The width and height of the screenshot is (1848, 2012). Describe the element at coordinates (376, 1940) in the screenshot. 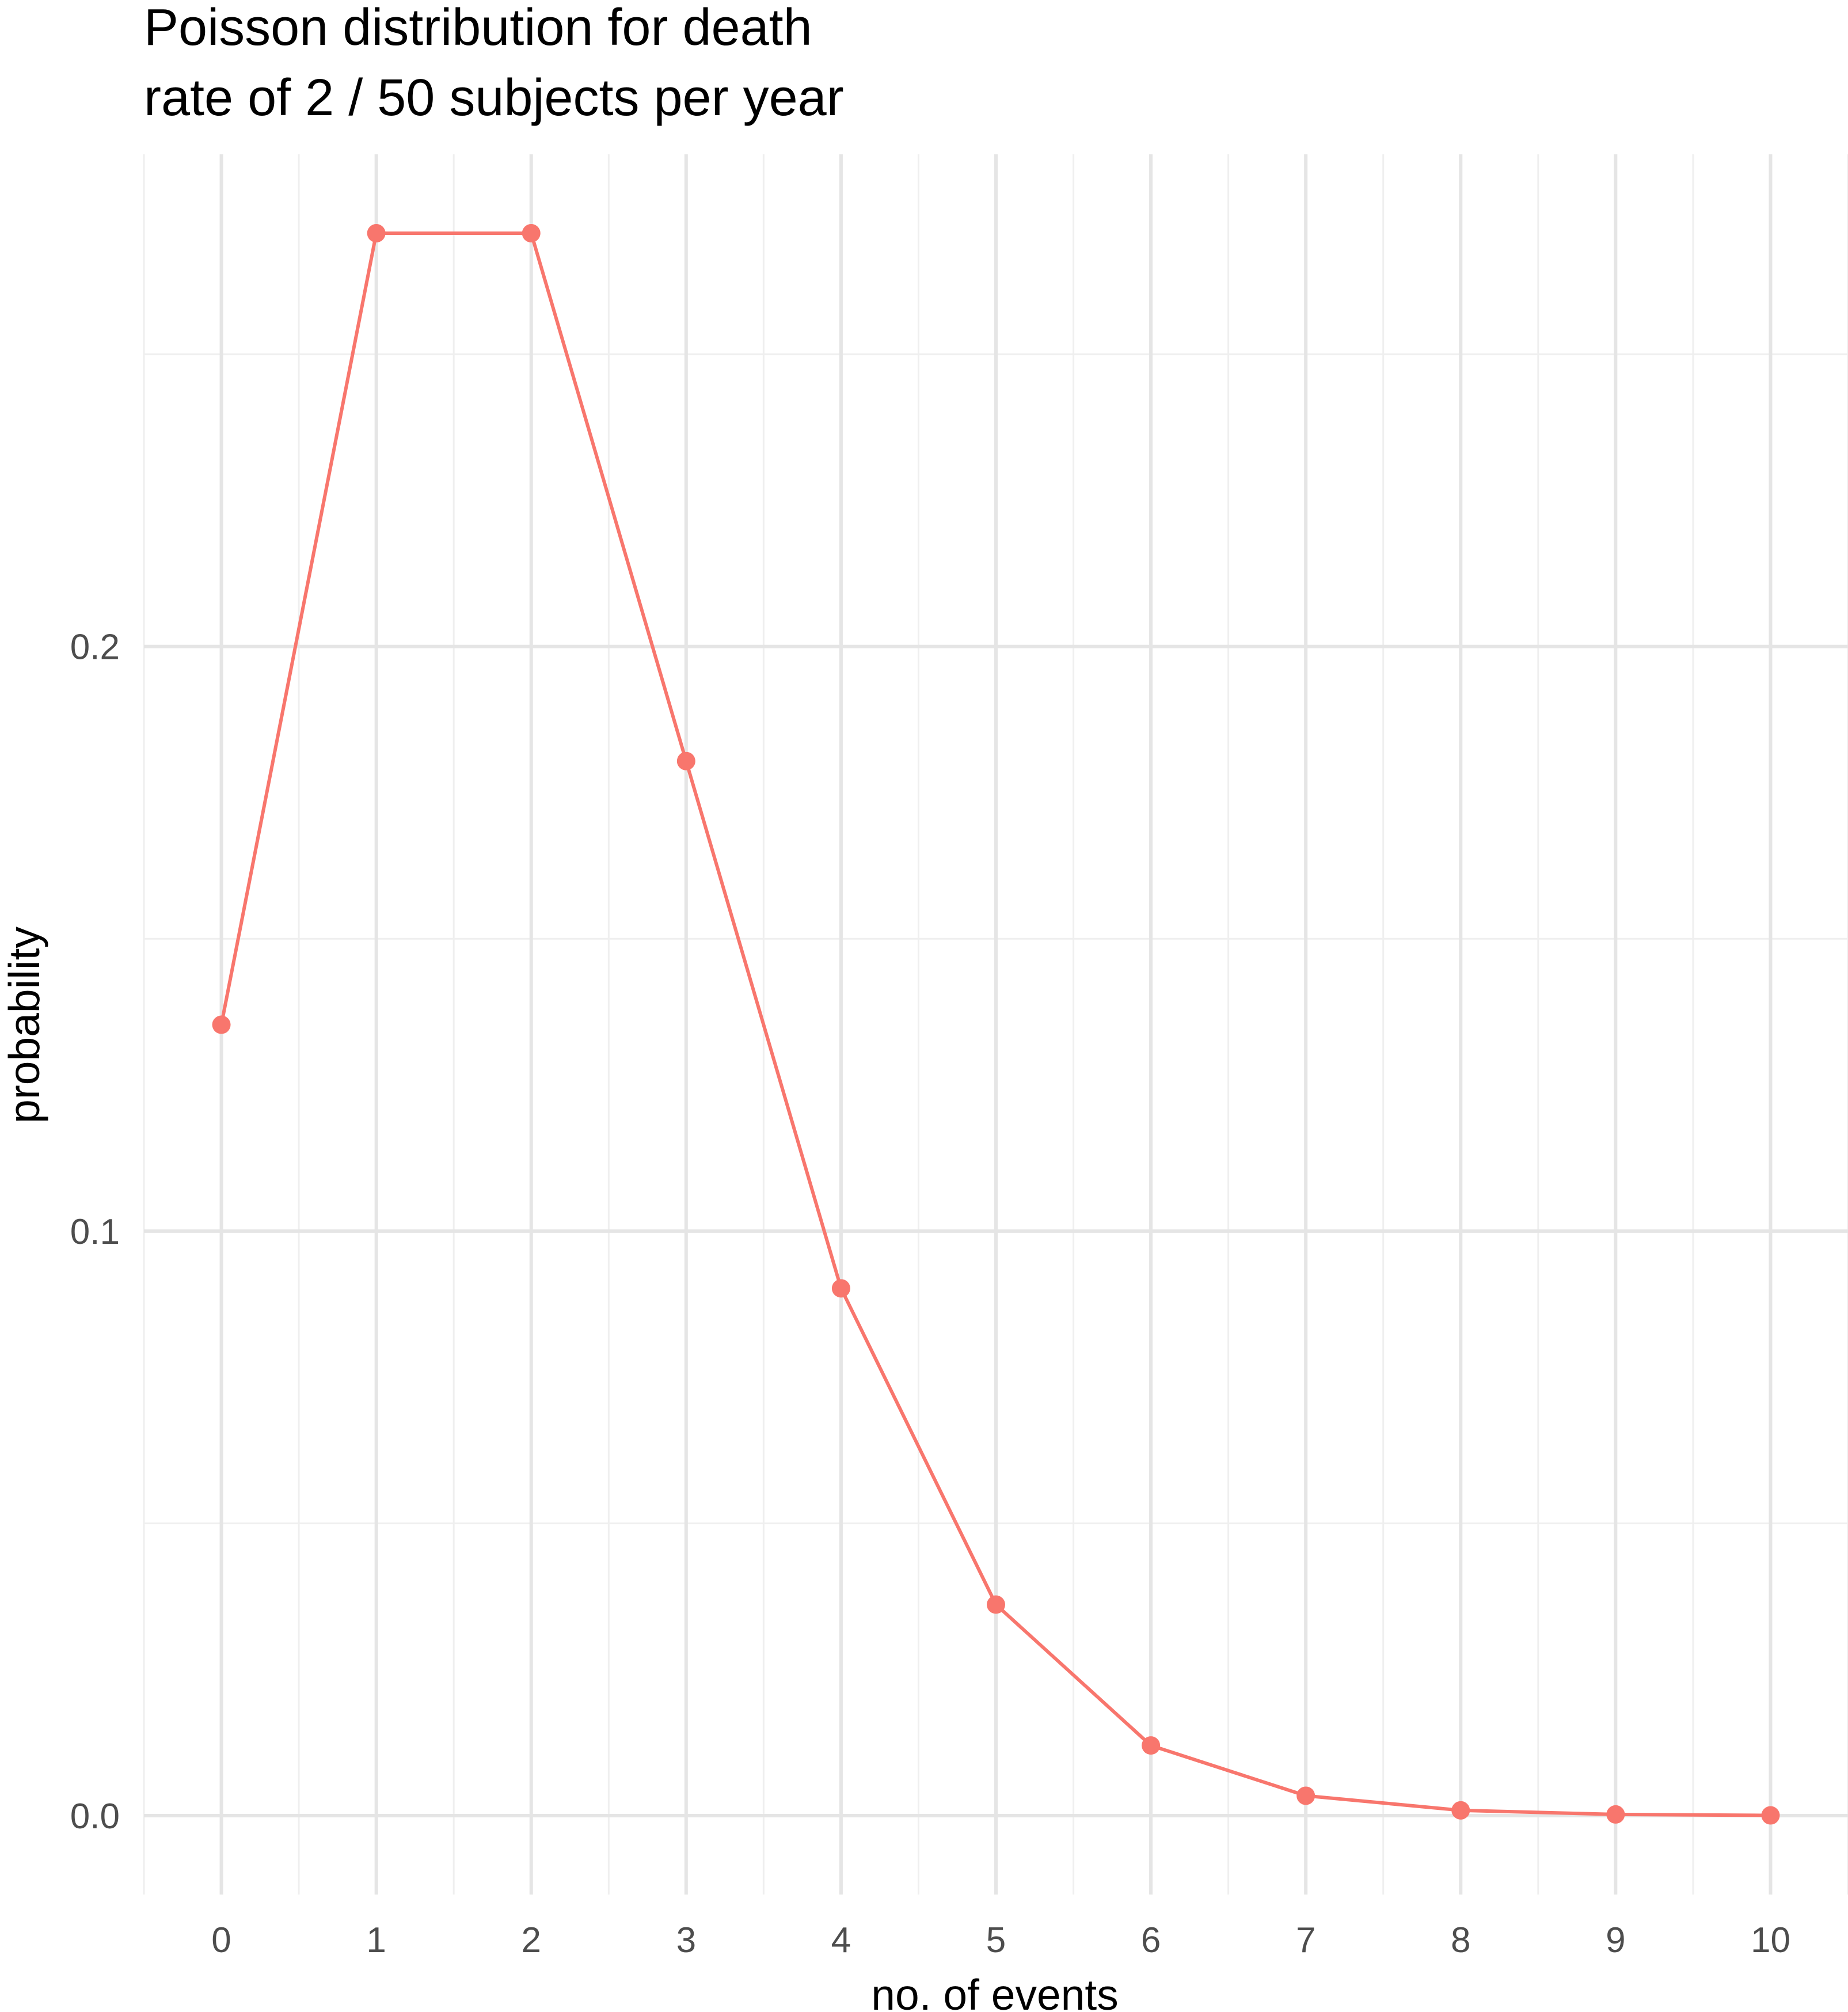

I see `x-tick-label: 1` at that location.